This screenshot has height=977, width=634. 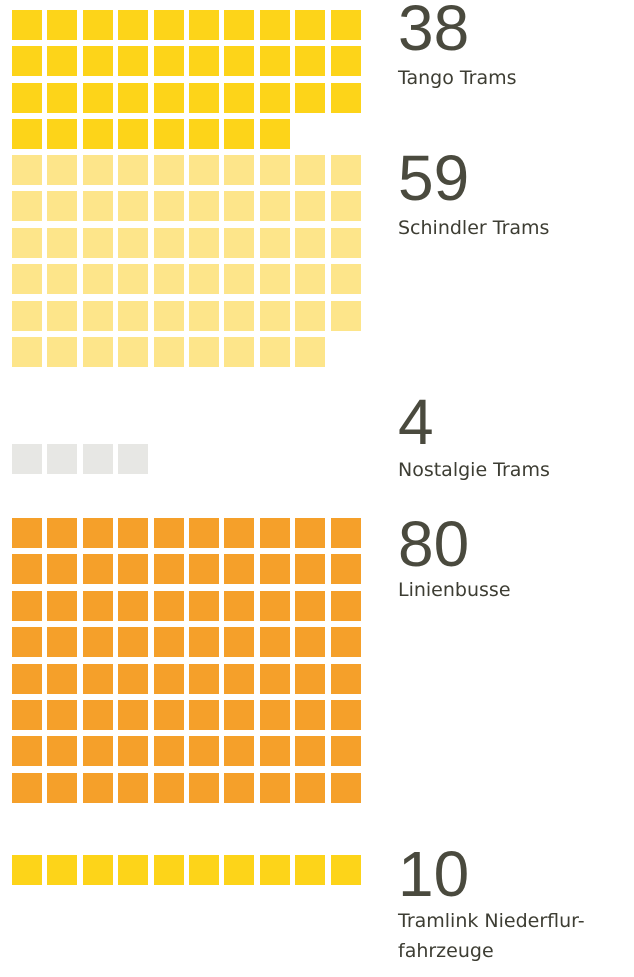 I want to click on group-label: Nostalgie Trams, so click(x=474, y=470).